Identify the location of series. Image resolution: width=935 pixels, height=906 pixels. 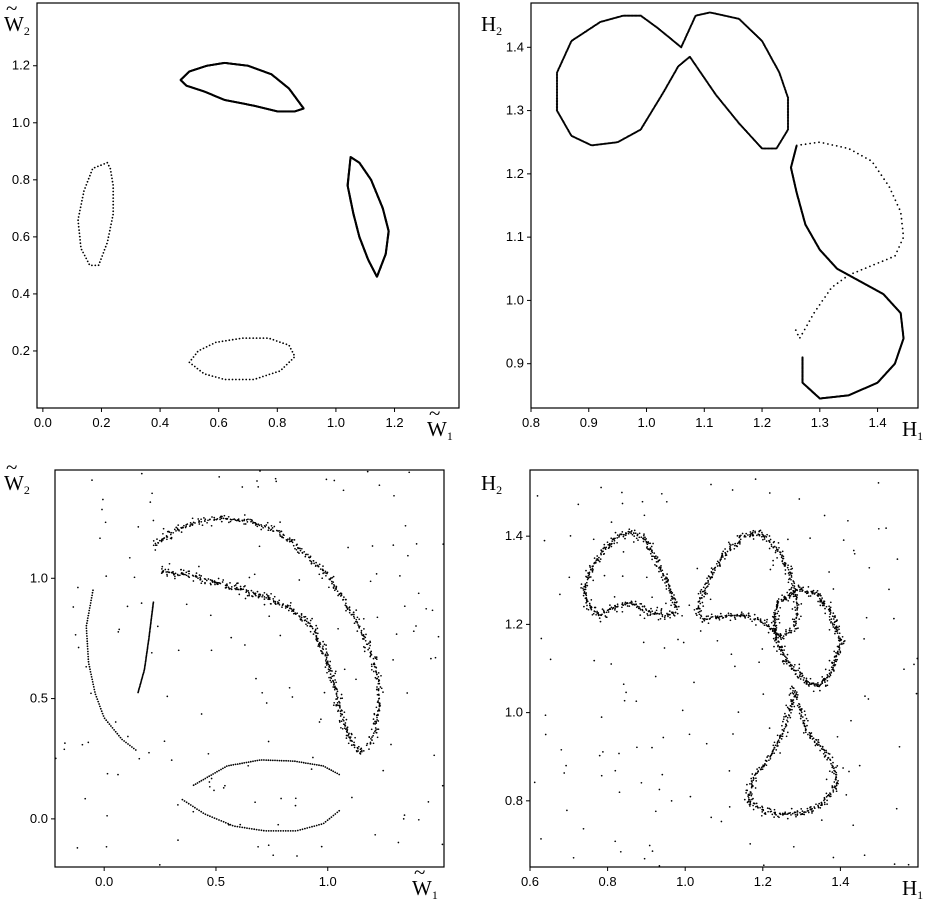
(368, 217).